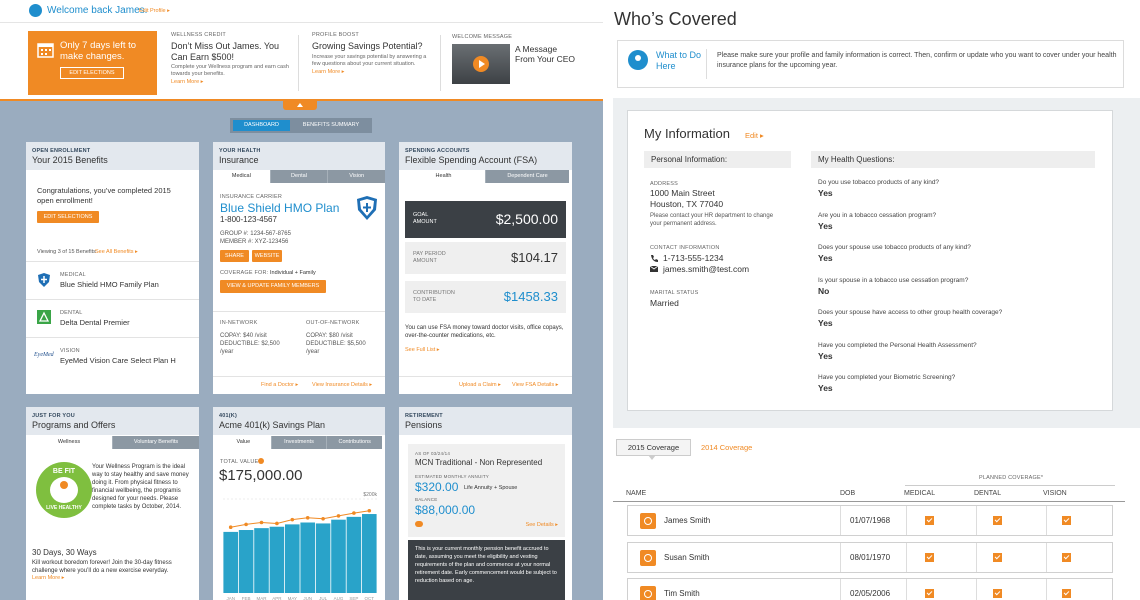  I want to click on insurance-details-link: View Insurance Details ▸, so click(342, 385).